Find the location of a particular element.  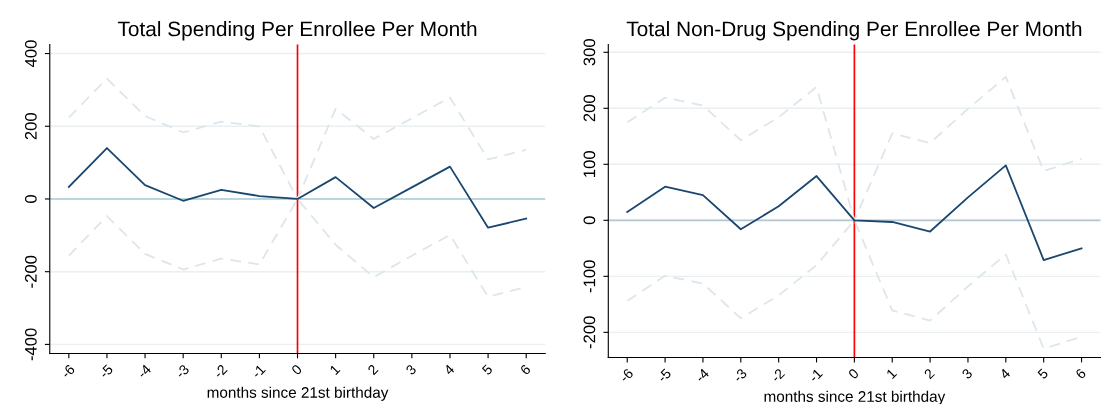

y-tick-label: 300 is located at coordinates (589, 52).